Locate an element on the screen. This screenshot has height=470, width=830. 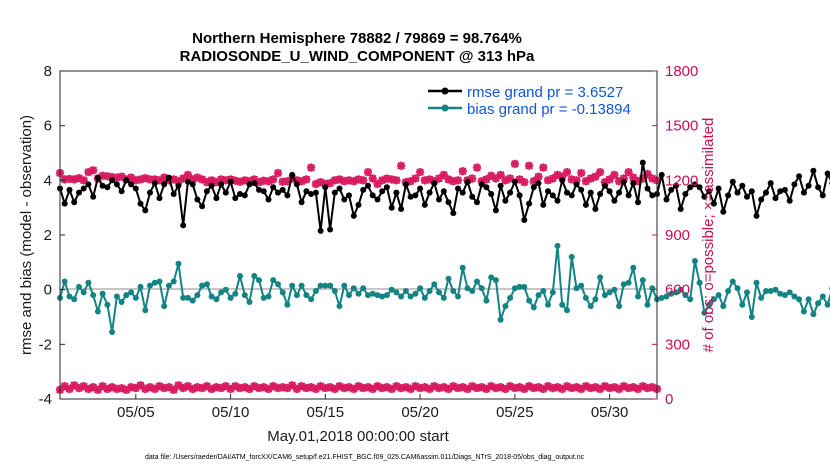
right-axis-ticks: 0 300 600 900 1200 1500 1800 is located at coordinates (675, 235).